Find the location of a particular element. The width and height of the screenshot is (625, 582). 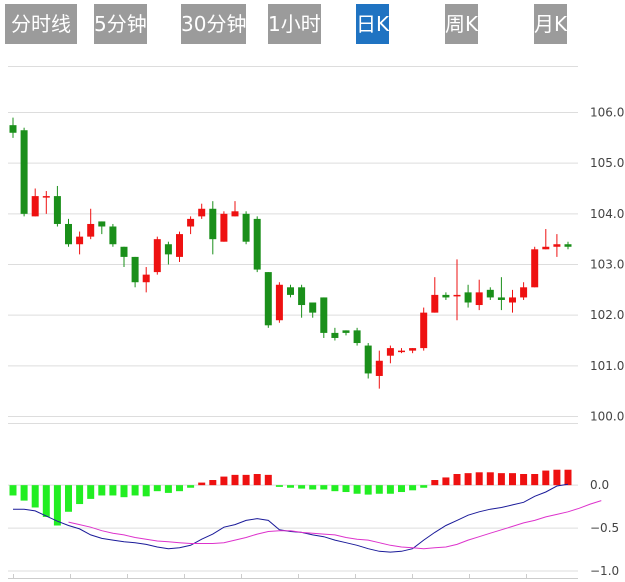

macd-tick-label: 0.0 is located at coordinates (599, 485).